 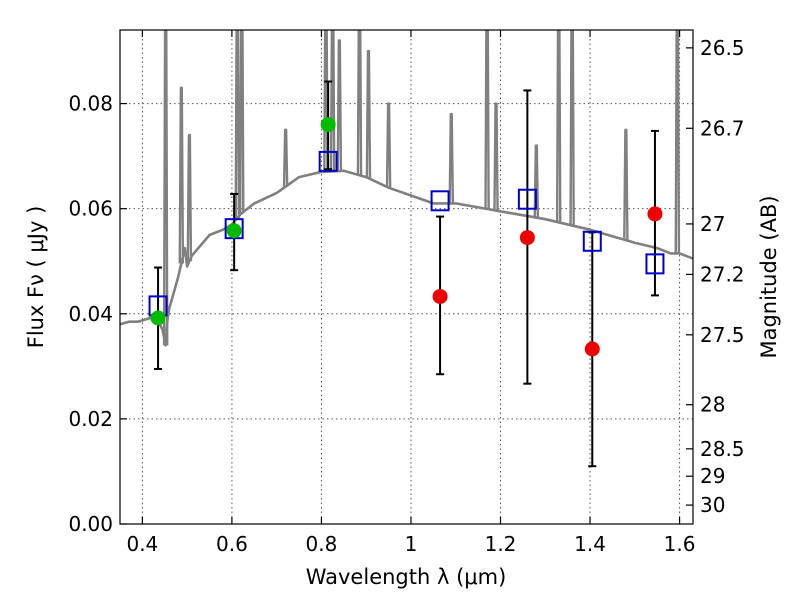 I want to click on y-tick-label: 0.04, so click(x=90, y=314).